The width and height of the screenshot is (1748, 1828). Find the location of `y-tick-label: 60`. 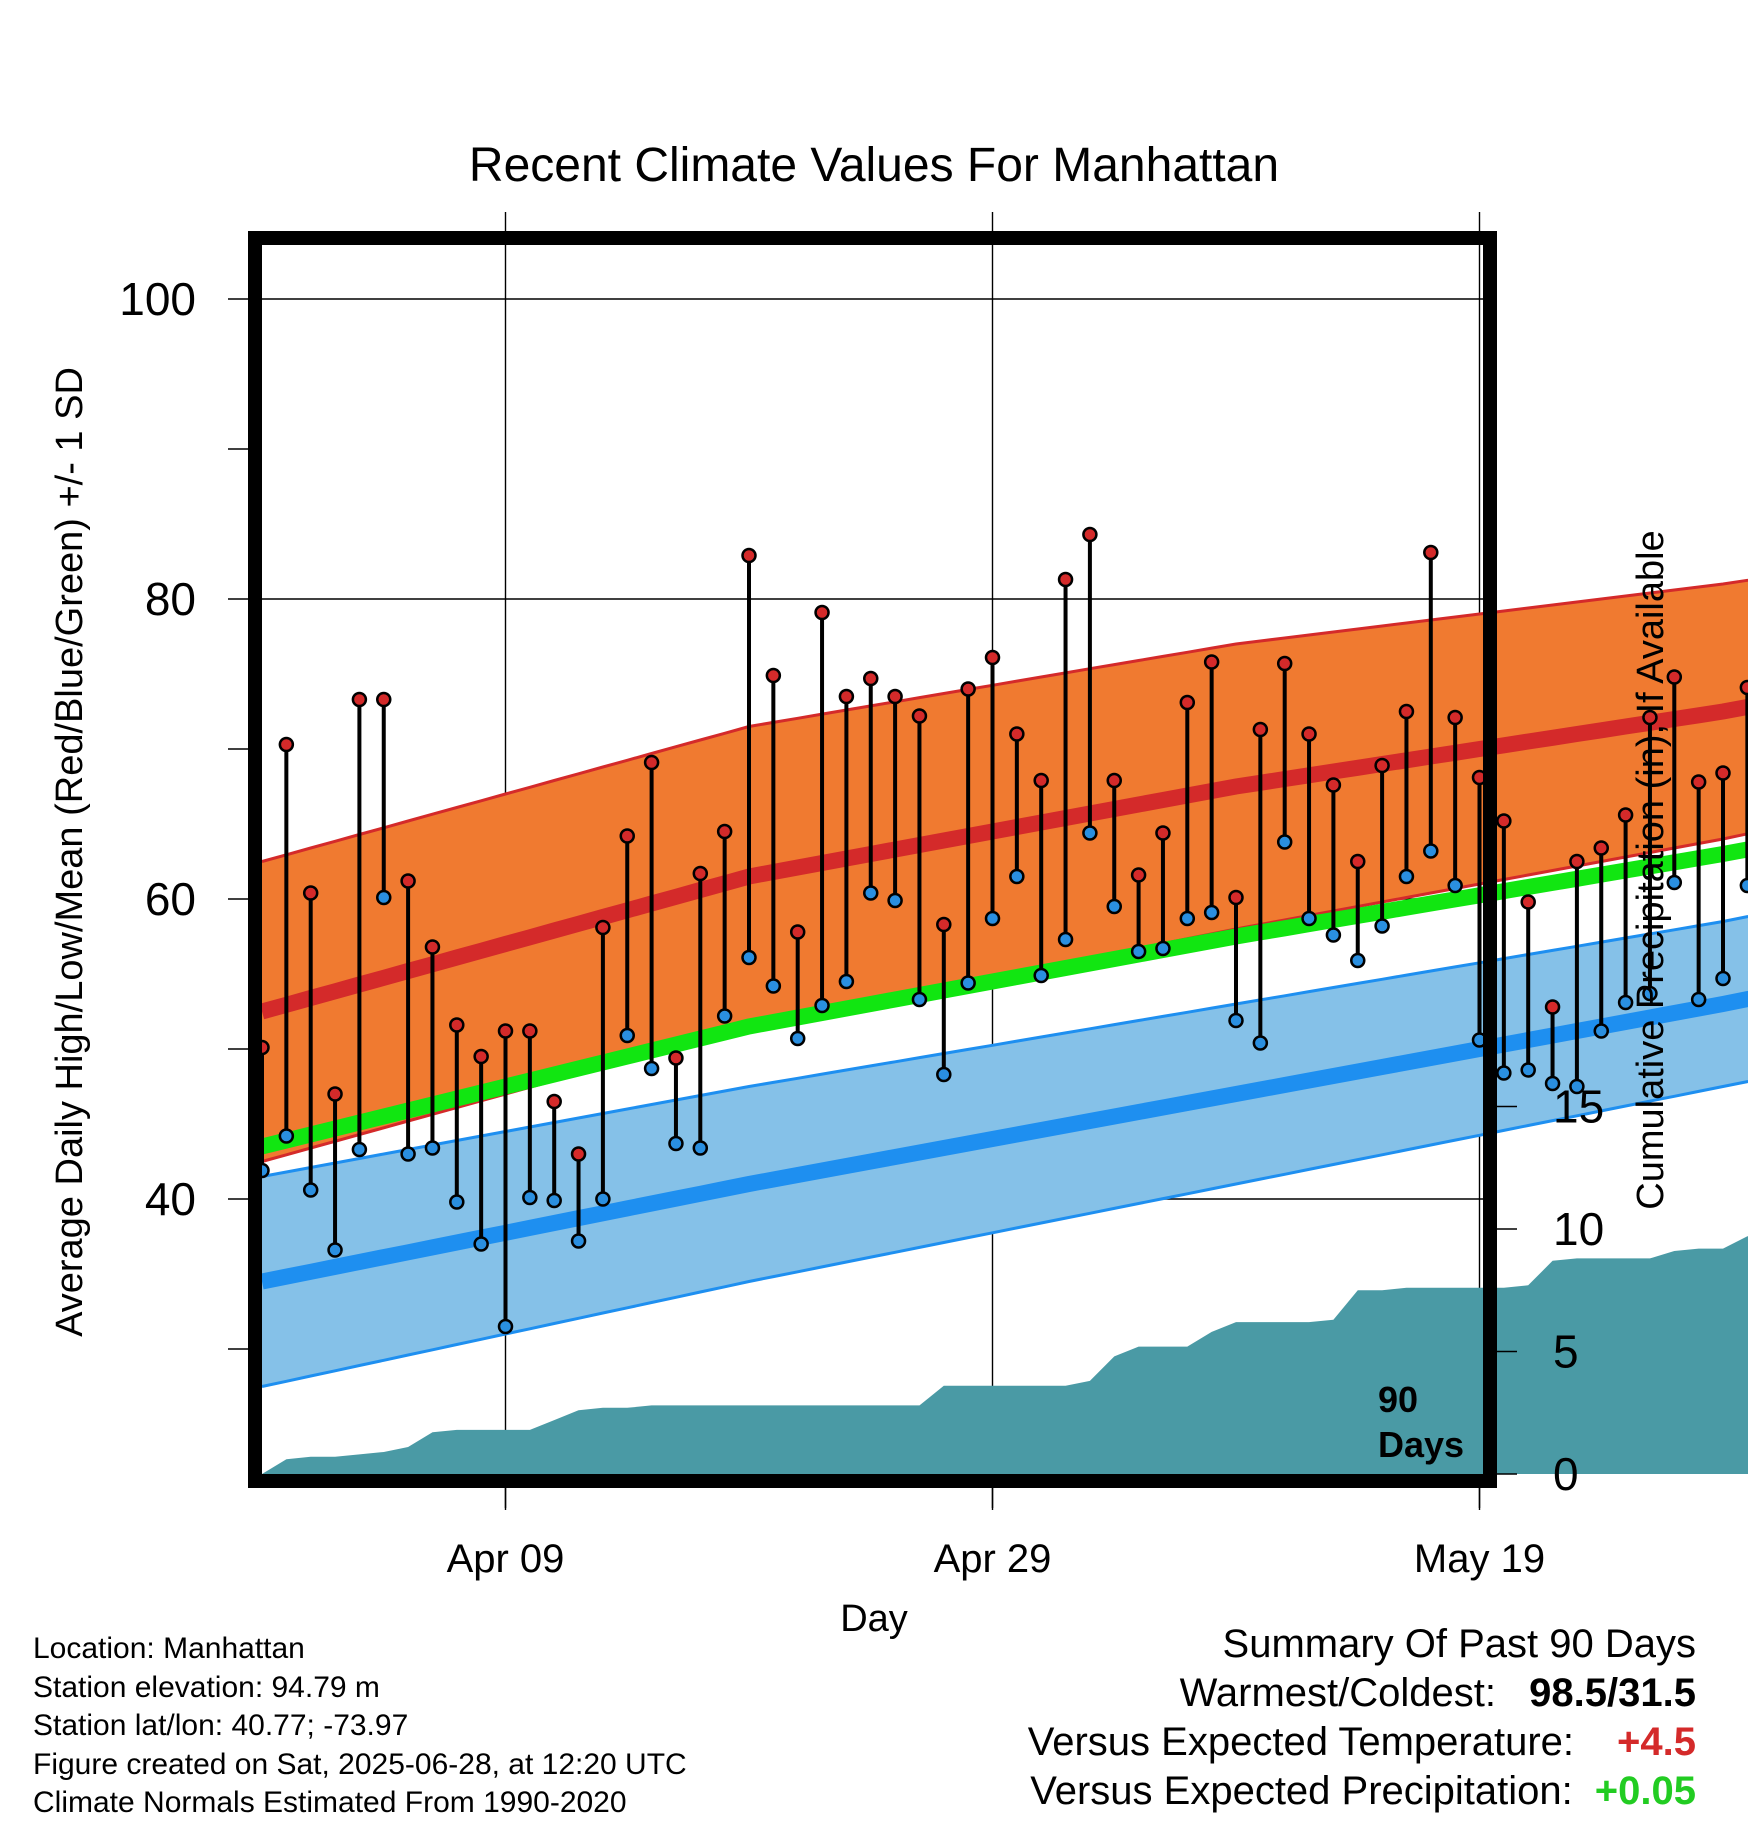

y-tick-label: 60 is located at coordinates (170, 899).